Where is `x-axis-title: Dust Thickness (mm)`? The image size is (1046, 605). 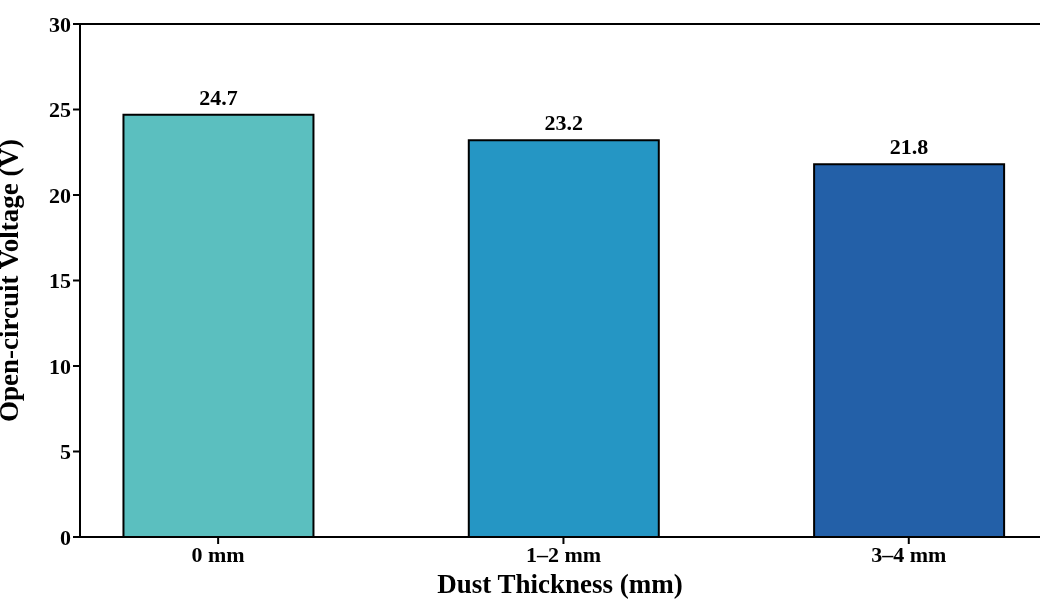 x-axis-title: Dust Thickness (mm) is located at coordinates (560, 584).